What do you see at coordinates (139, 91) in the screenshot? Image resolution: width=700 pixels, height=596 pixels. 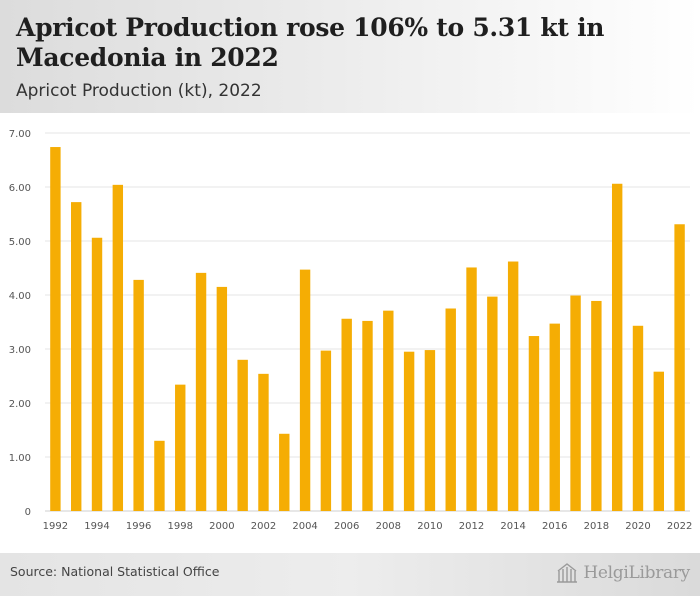 I see `chart-subtitle: Apricot Production (kt), 2022` at bounding box center [139, 91].